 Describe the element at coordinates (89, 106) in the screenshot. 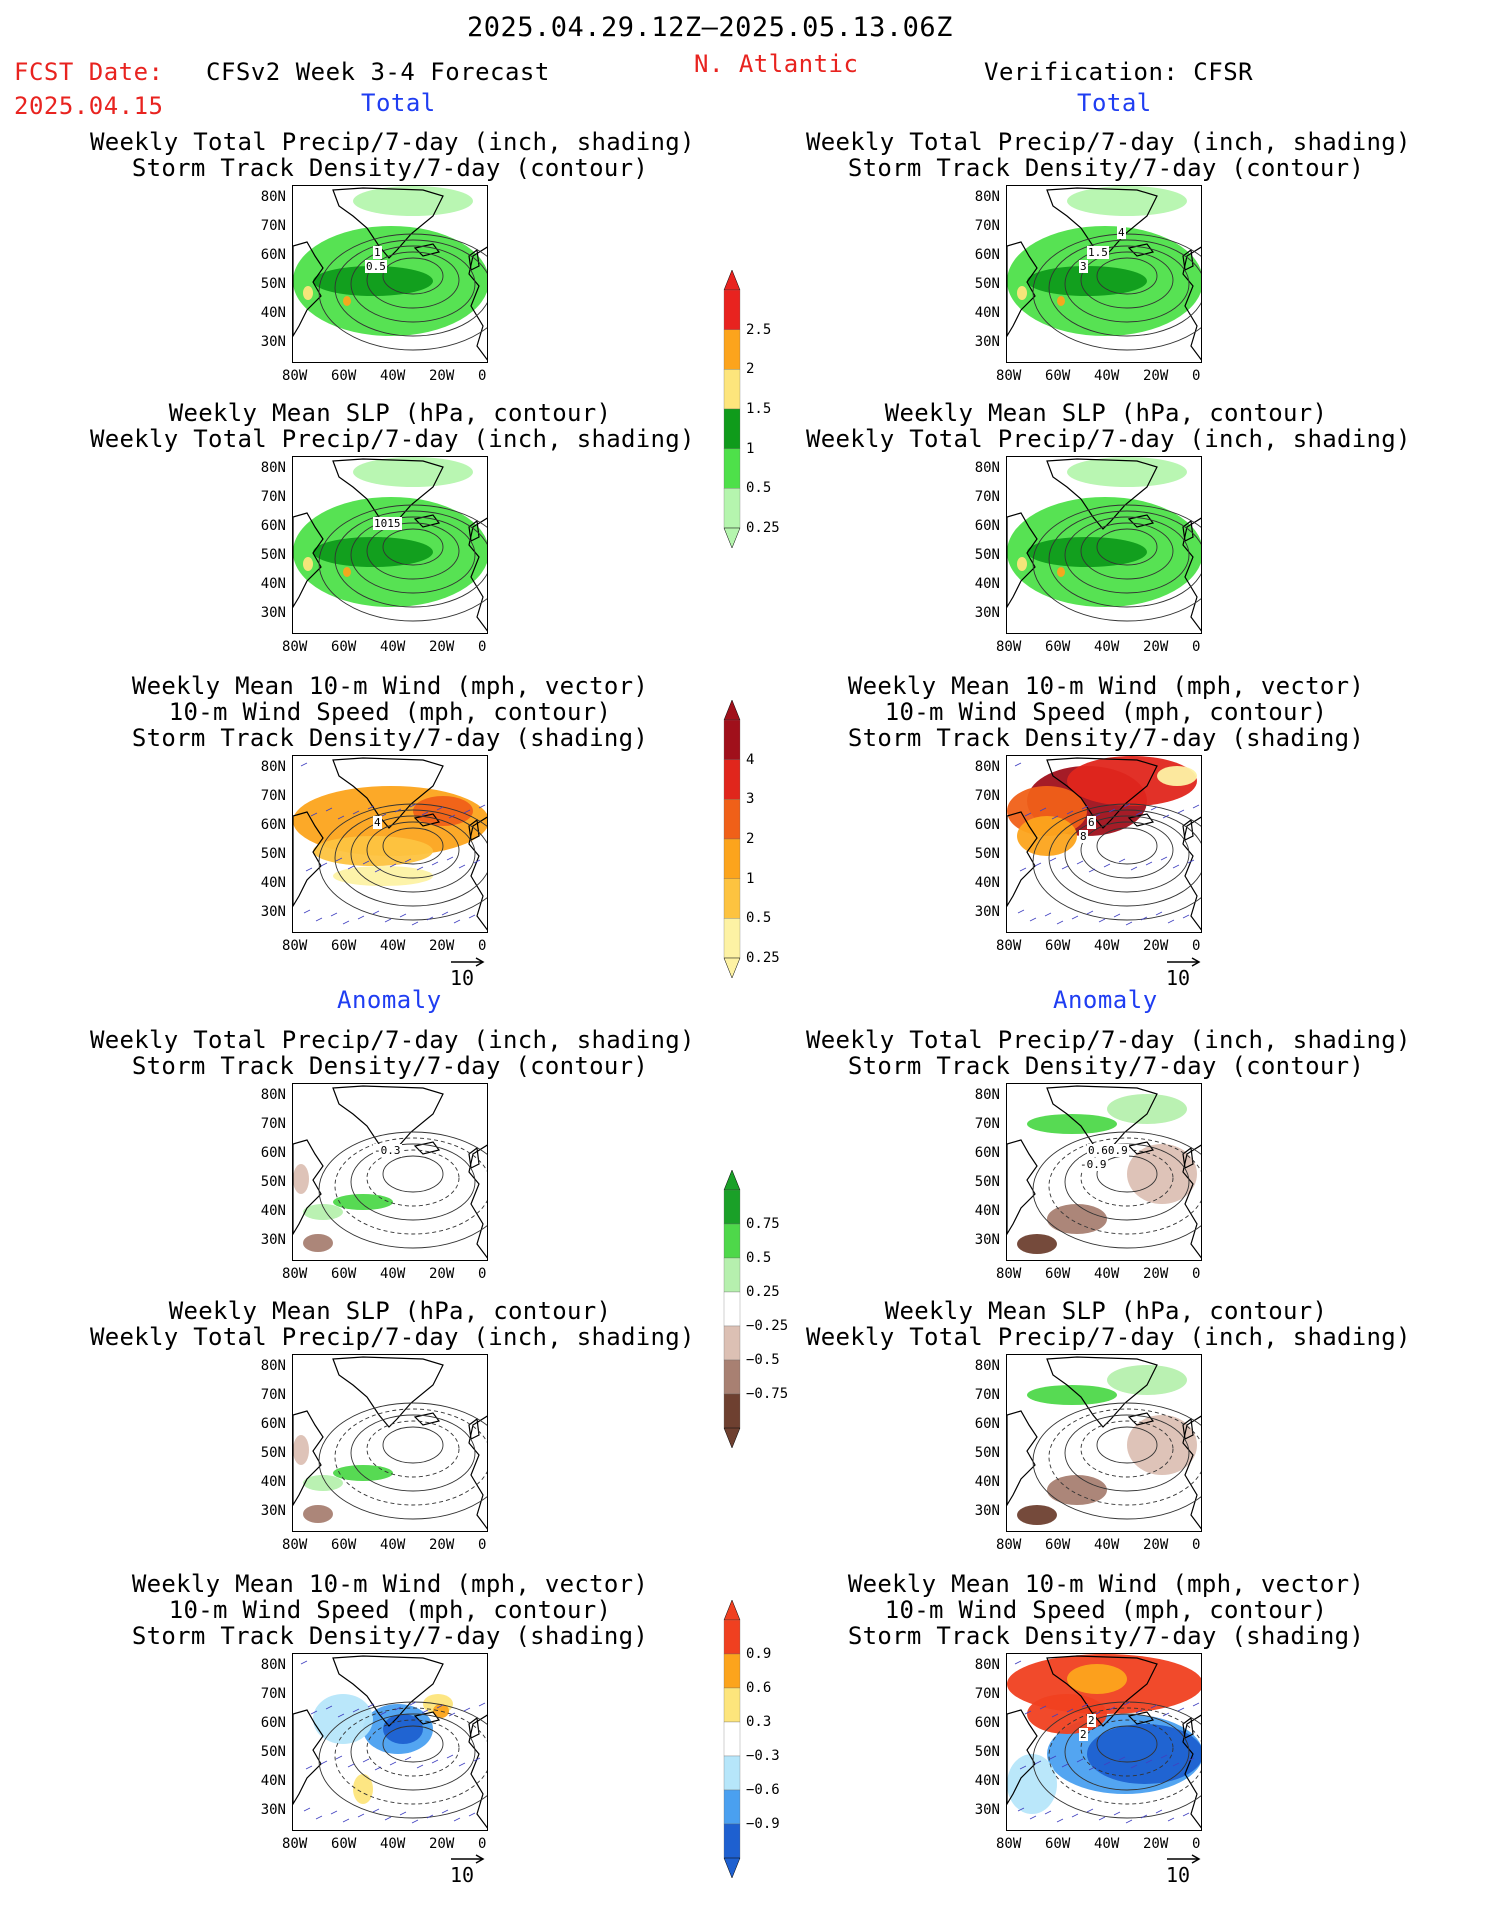

I see `fcst-date: 2025.04.15` at that location.